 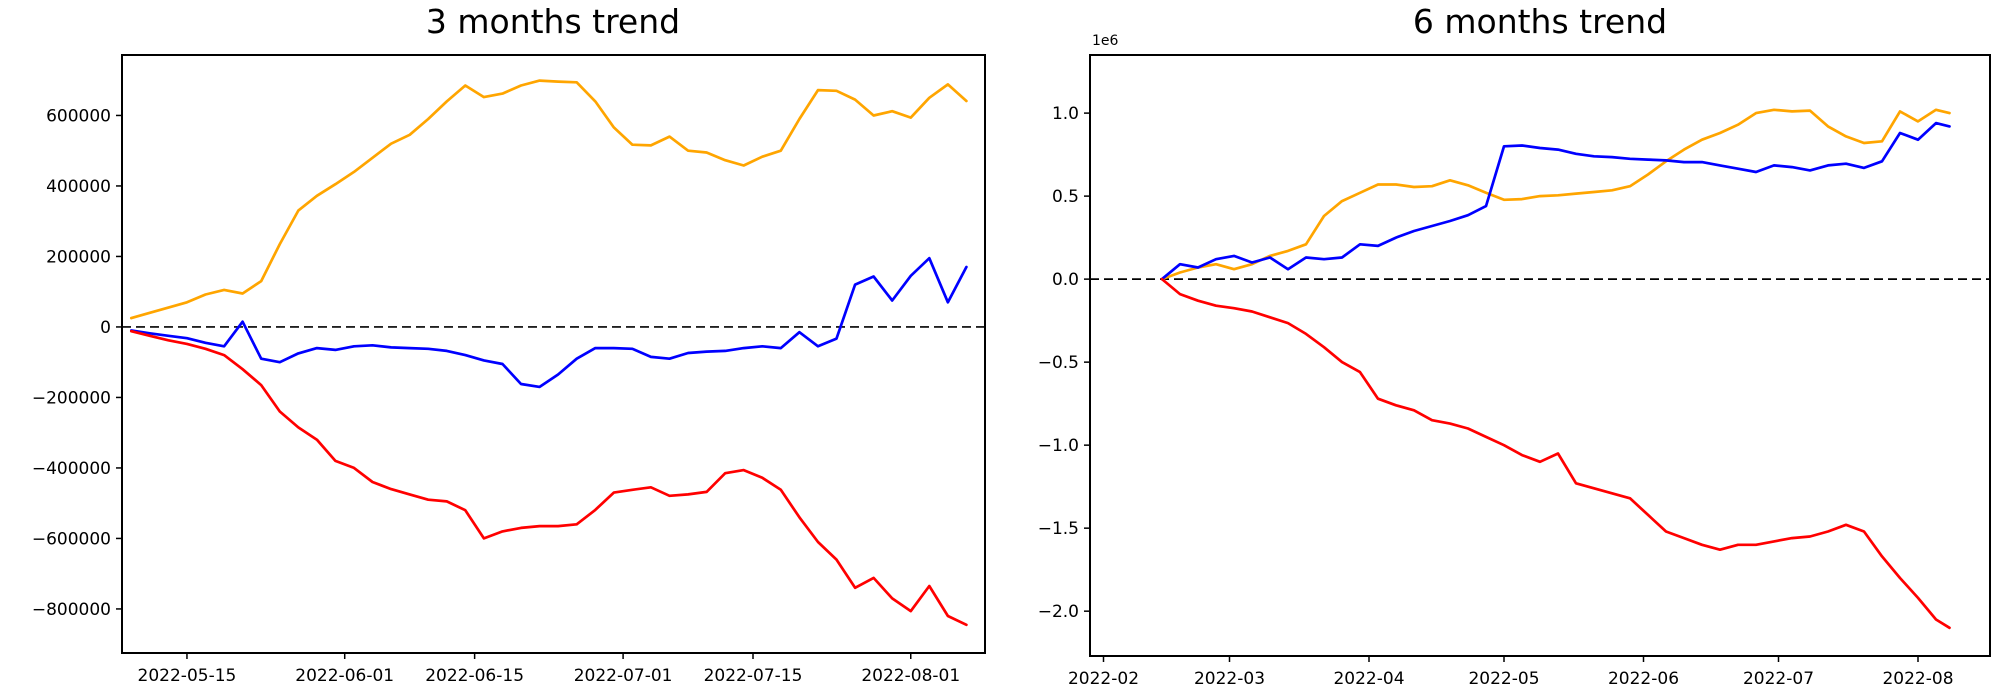 I want to click on y-axis-offset-label: 1e6, so click(x=1105, y=41).